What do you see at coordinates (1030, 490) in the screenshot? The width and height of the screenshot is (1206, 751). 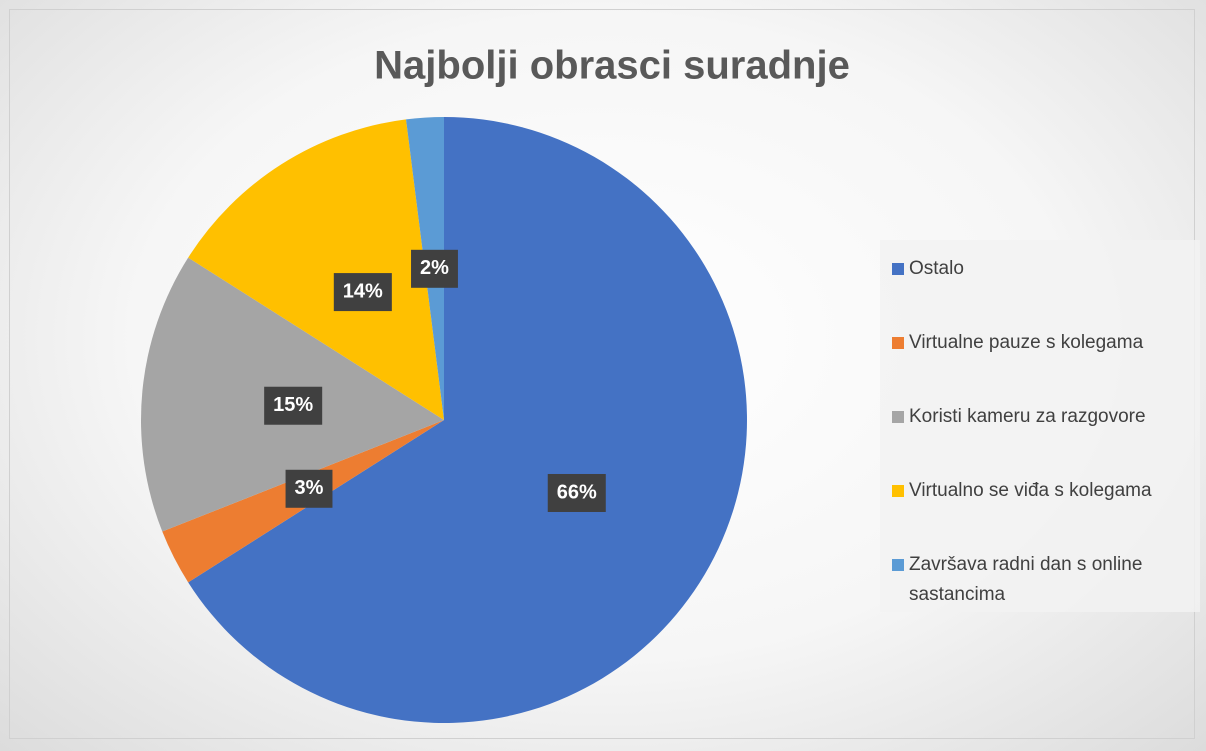 I see `legend-label: Virtualno se viđa s kolegama` at bounding box center [1030, 490].